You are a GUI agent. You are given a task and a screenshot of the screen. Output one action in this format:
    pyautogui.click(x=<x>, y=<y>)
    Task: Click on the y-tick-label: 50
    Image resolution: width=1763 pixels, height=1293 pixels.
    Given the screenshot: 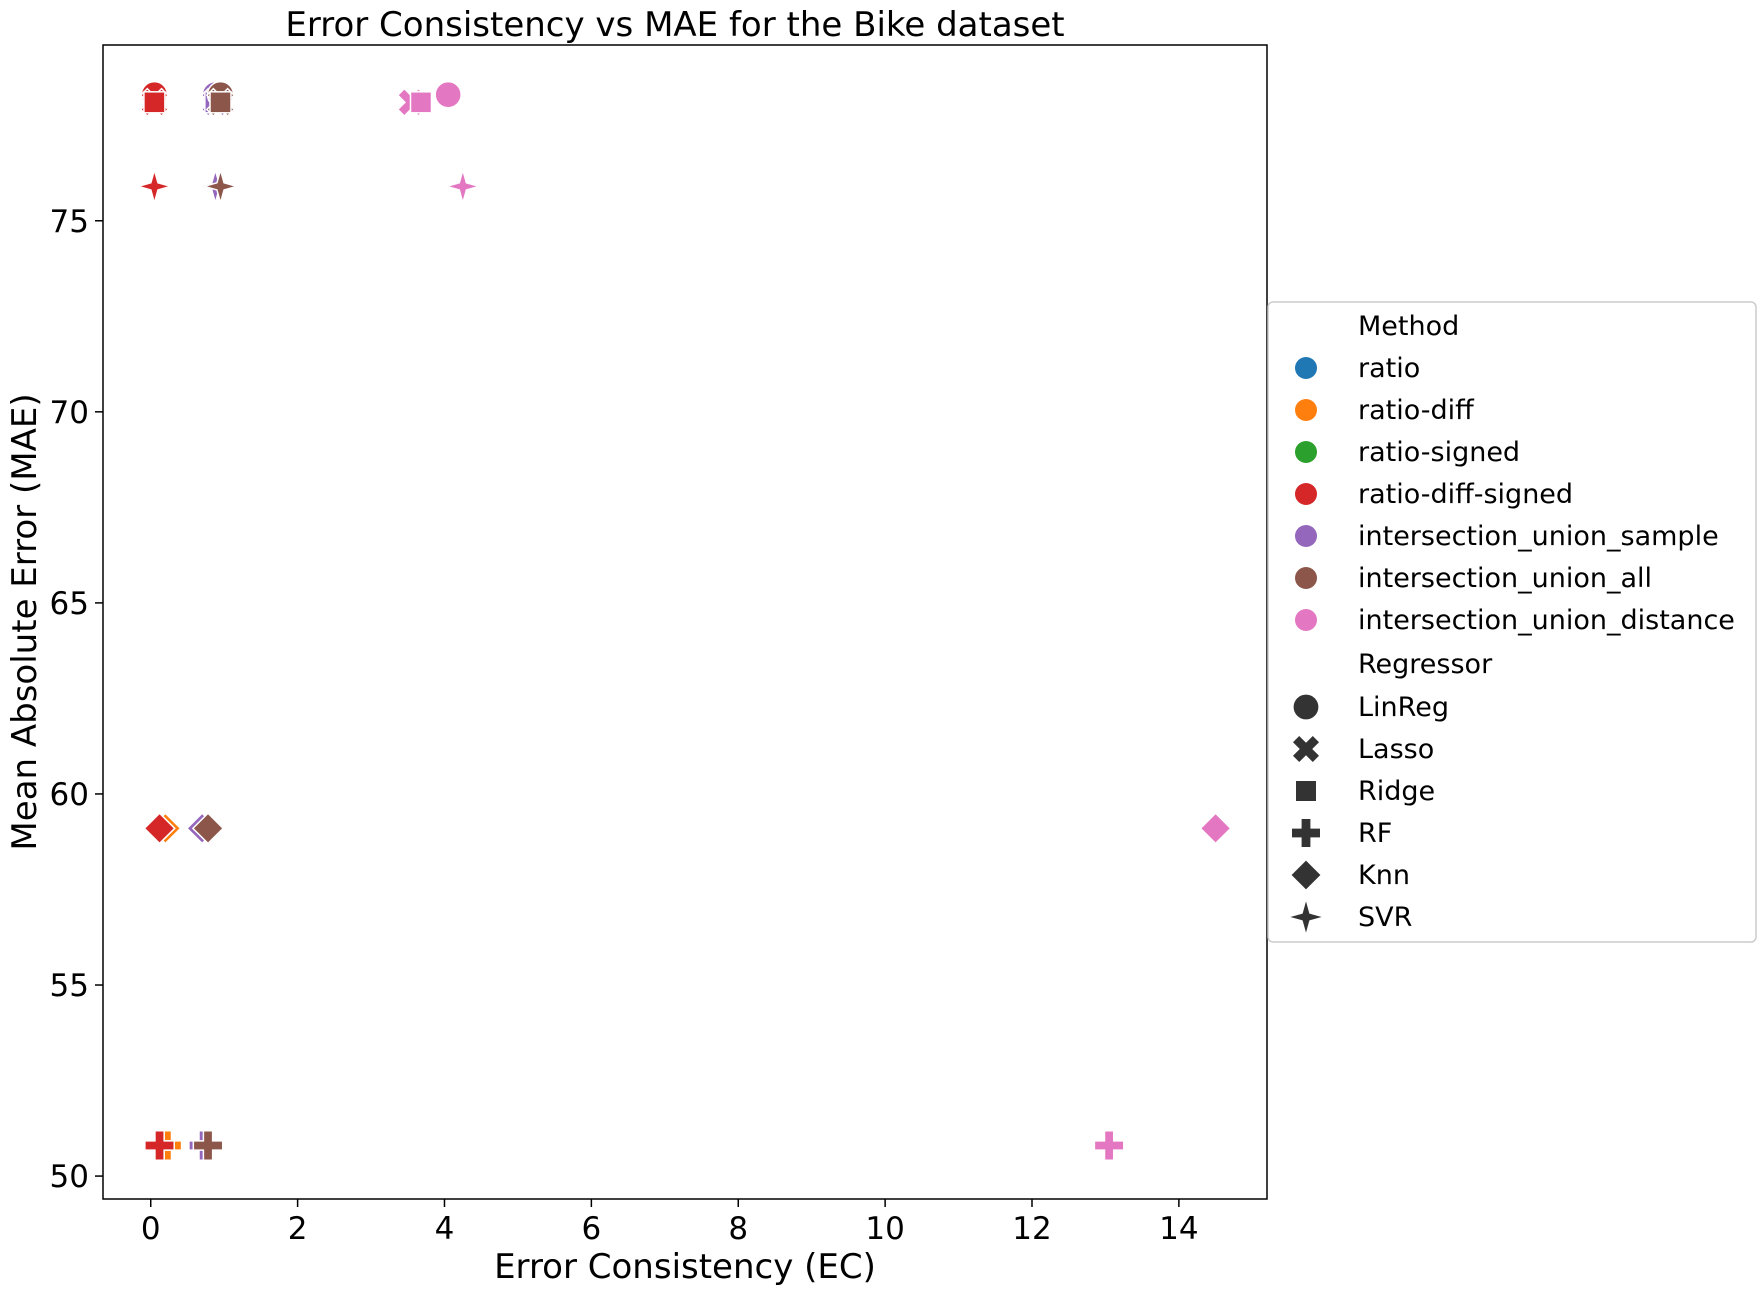 What is the action you would take?
    pyautogui.click(x=69, y=1177)
    